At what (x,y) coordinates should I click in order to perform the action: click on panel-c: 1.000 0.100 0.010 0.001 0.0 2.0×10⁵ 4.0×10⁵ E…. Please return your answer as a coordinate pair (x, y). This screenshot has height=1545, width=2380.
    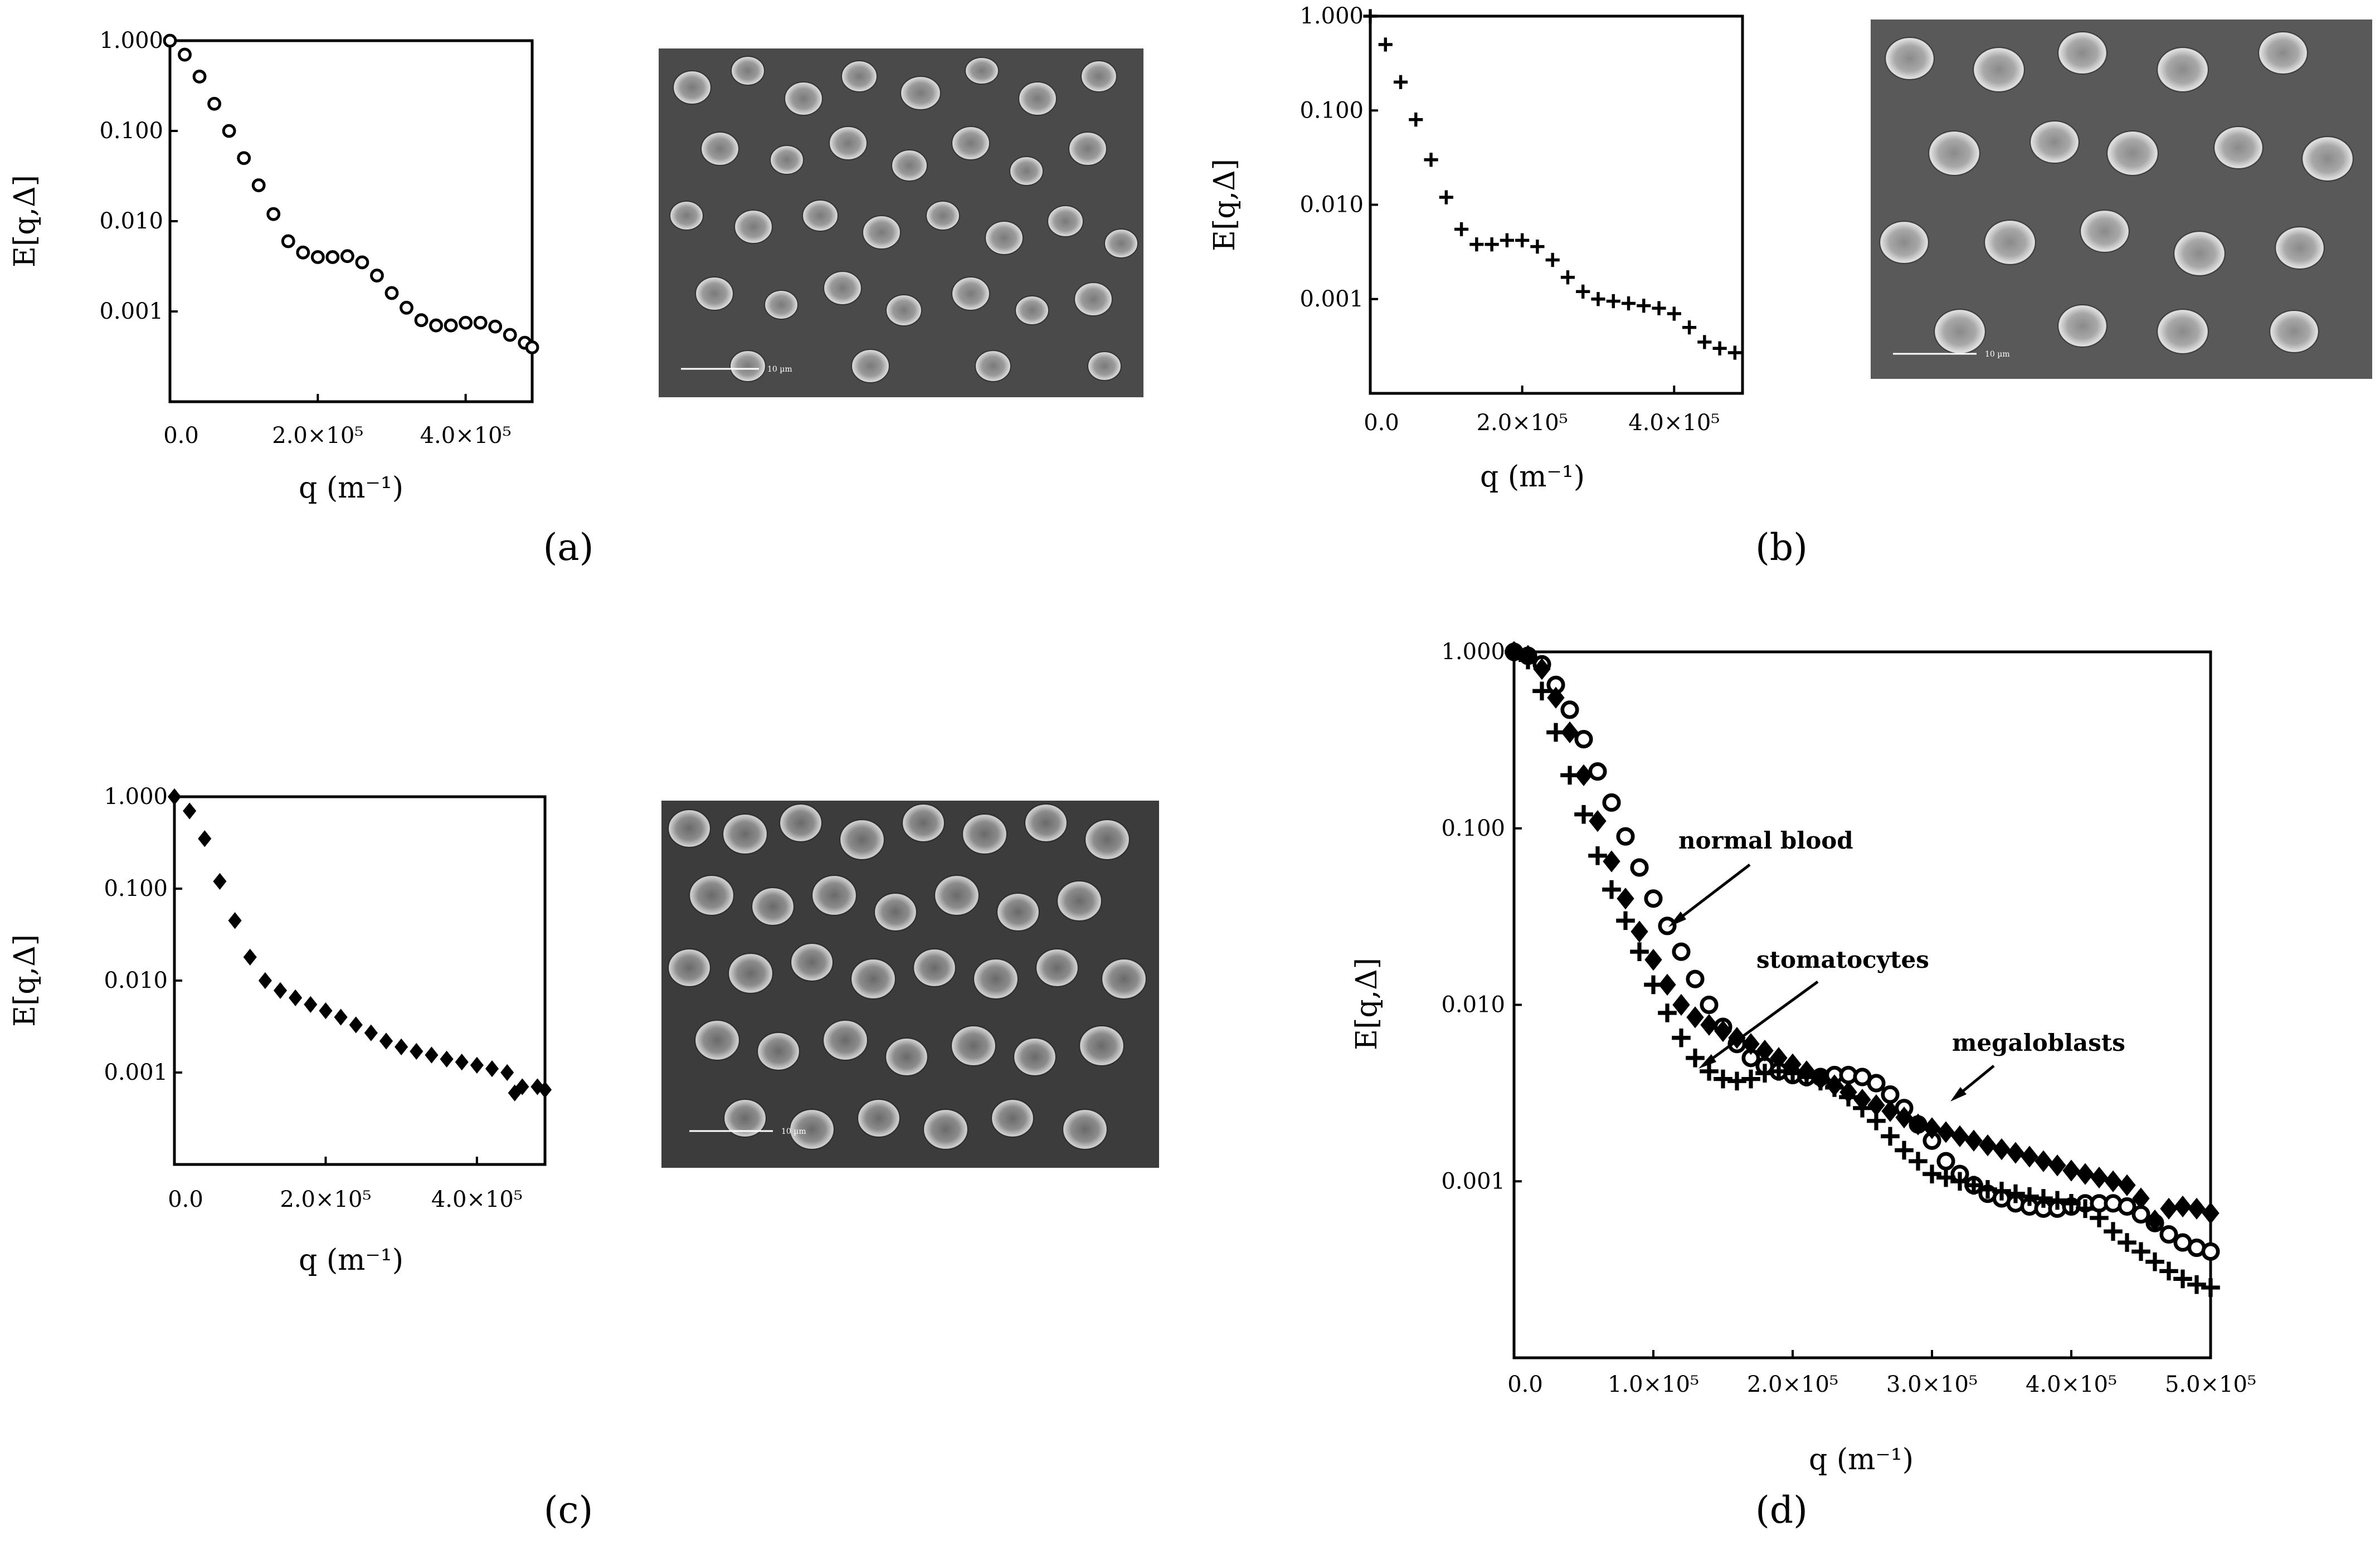
    Looking at the image, I should click on (300, 1158).